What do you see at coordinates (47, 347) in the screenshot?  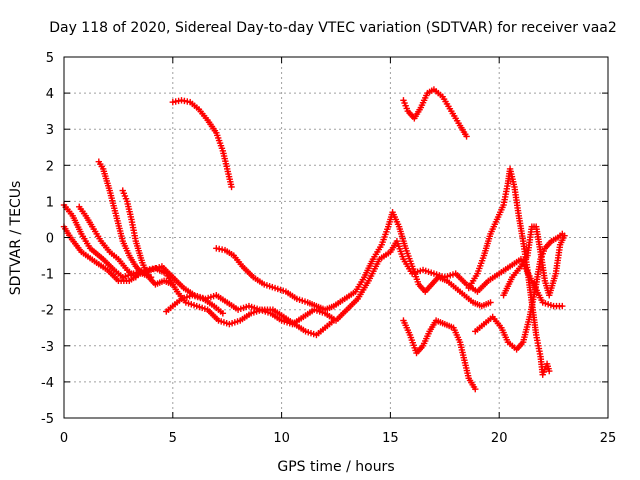 I see `y-tick-label: -3` at bounding box center [47, 347].